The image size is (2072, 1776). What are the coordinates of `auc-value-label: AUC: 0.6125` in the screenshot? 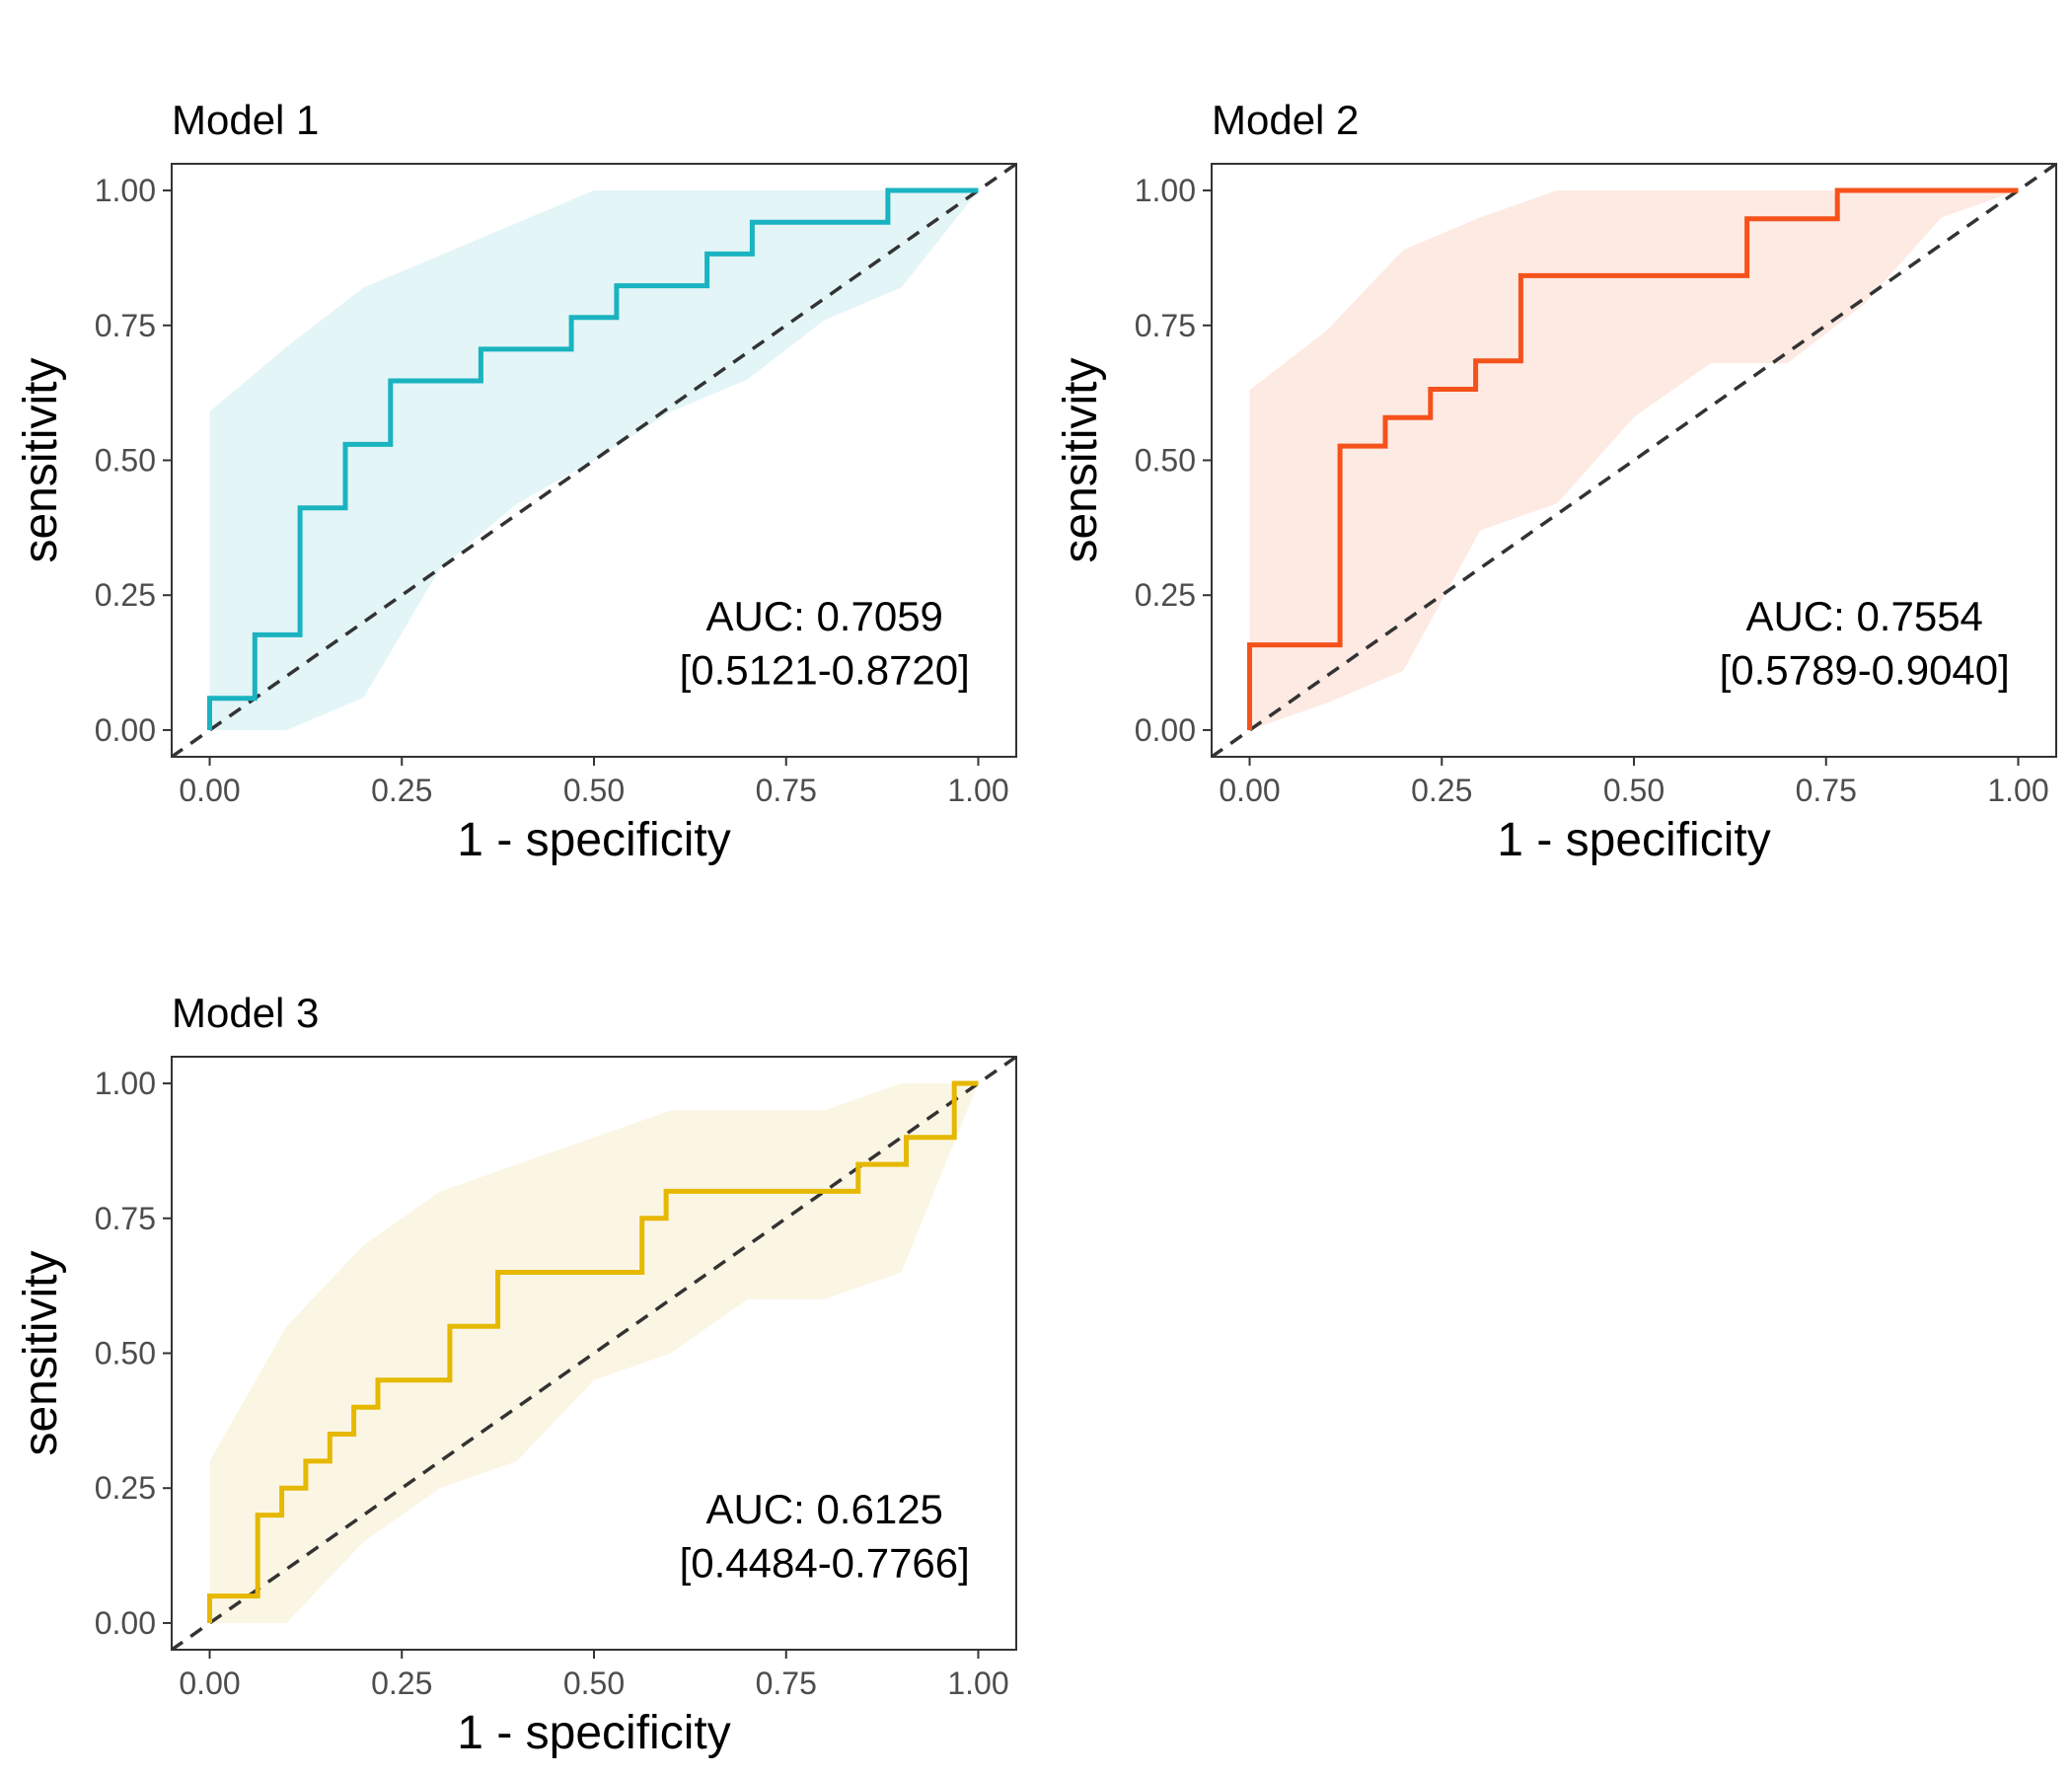 It's located at (824, 1509).